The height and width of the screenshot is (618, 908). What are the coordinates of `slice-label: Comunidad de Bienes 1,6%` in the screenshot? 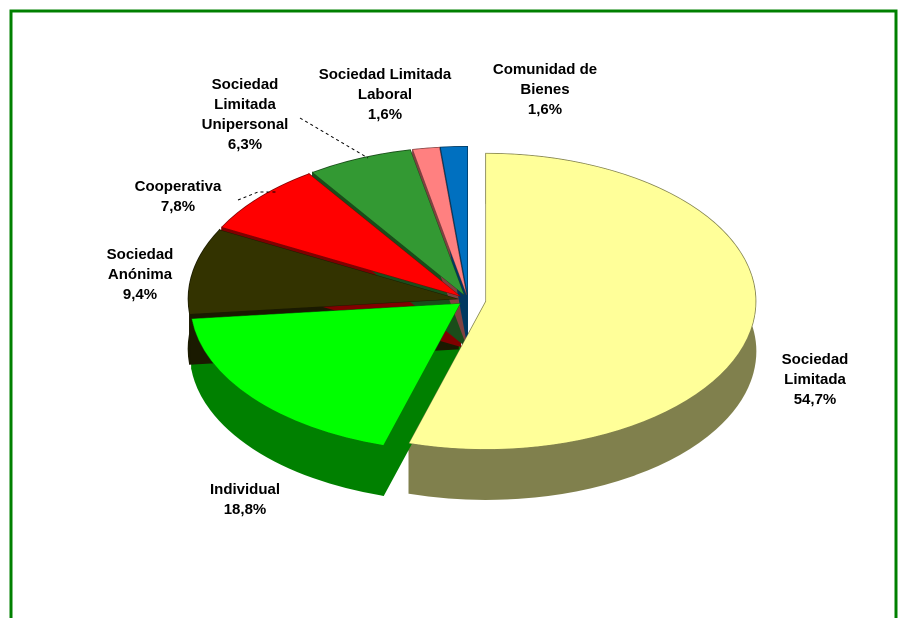 It's located at (545, 90).